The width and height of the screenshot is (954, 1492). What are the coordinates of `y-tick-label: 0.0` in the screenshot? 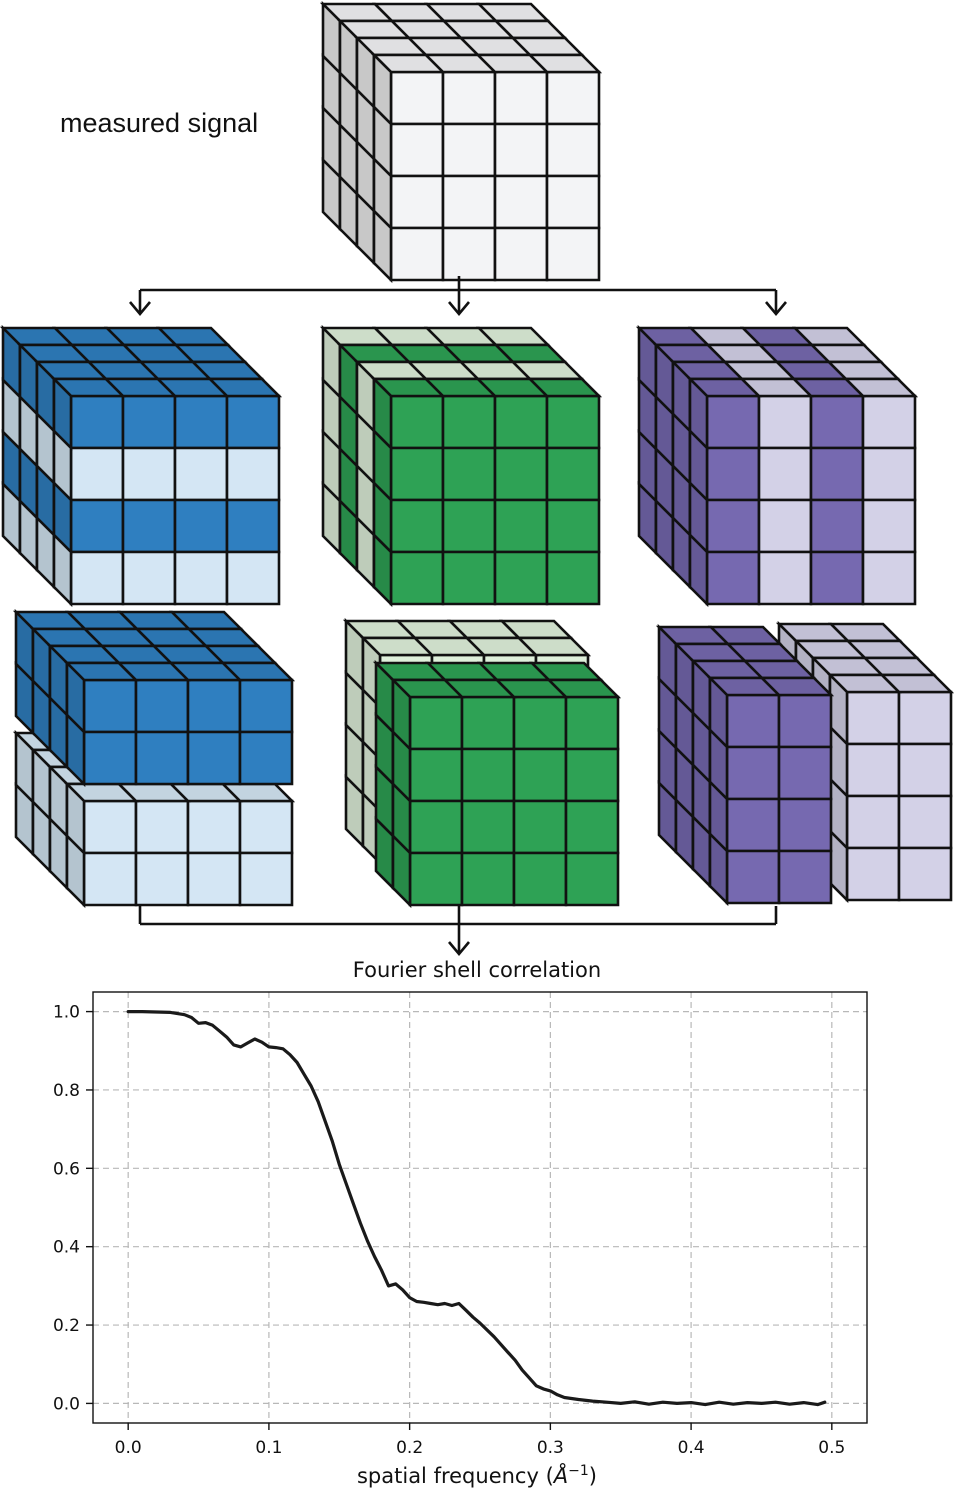 It's located at (66, 1404).